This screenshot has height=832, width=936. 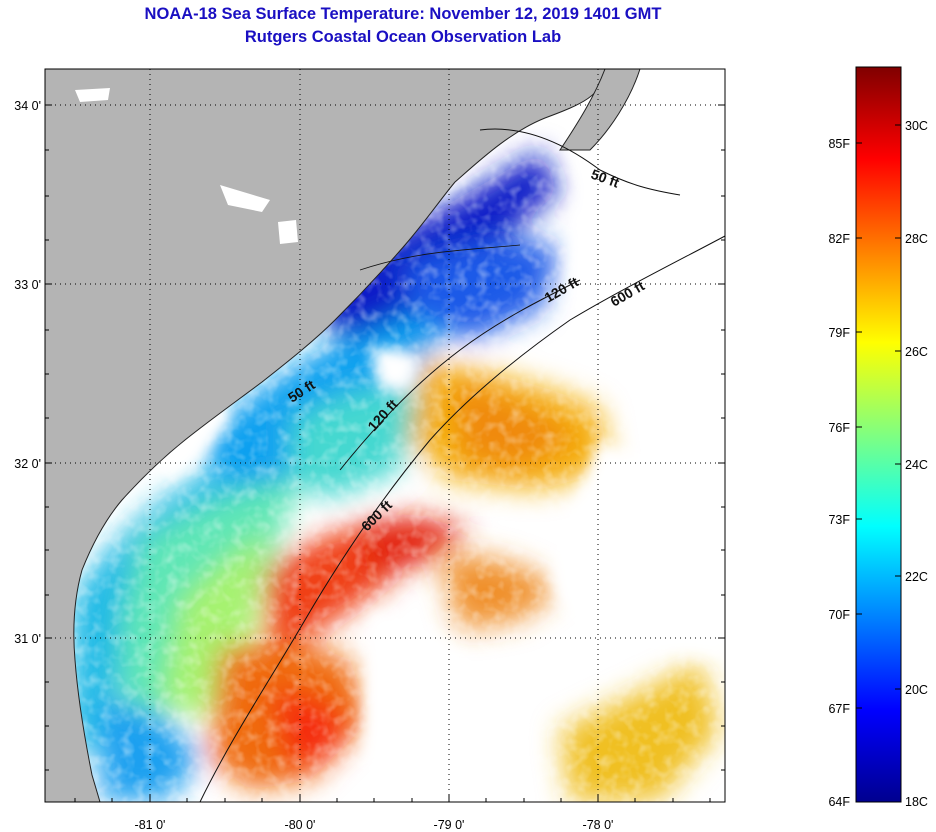 What do you see at coordinates (600, 110) in the screenshot?
I see `cape-land` at bounding box center [600, 110].